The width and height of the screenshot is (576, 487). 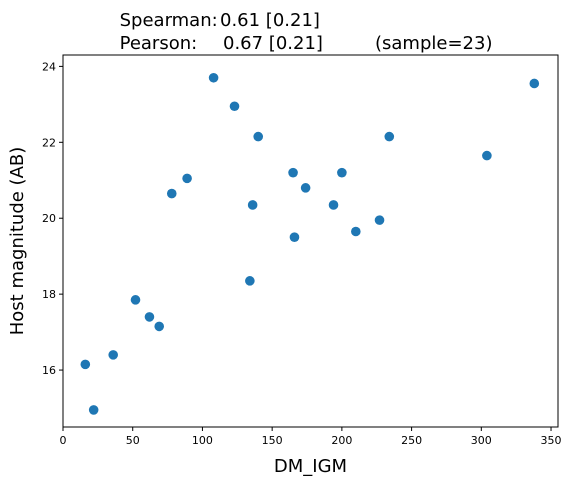 What do you see at coordinates (300, 43) in the screenshot?
I see `title-pearson: Pearson: 0.67 [0.21] (sample=23)` at bounding box center [300, 43].